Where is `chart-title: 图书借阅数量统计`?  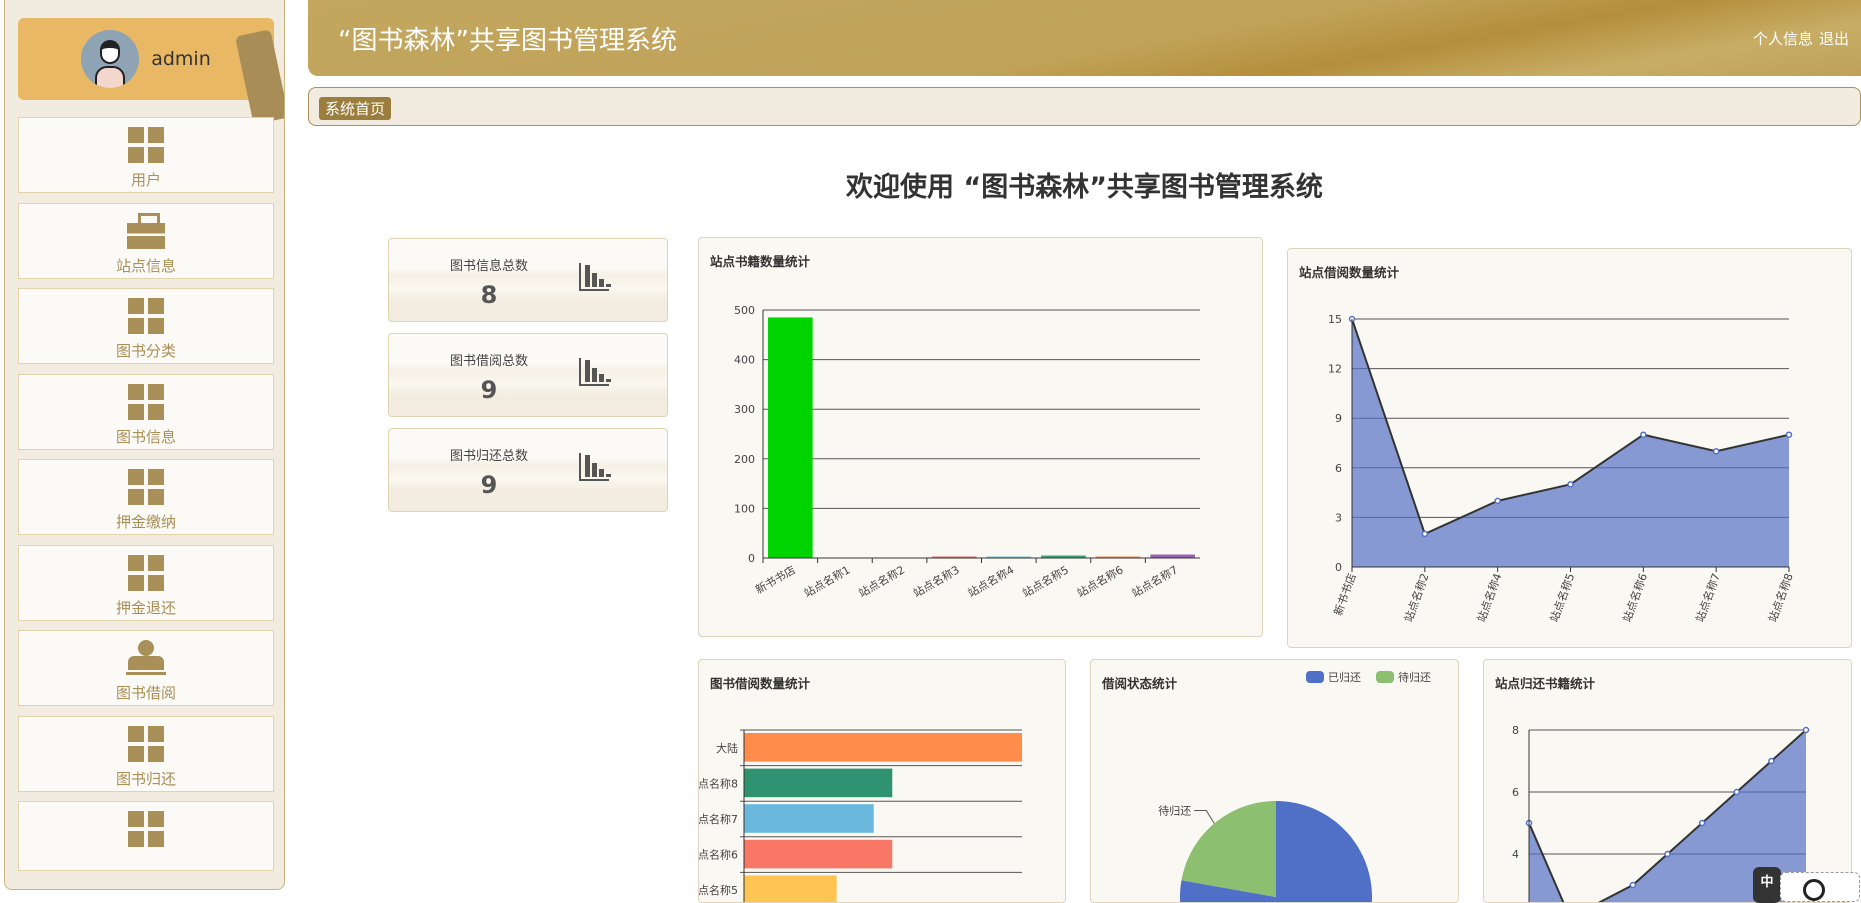 chart-title: 图书借阅数量统计 is located at coordinates (760, 683).